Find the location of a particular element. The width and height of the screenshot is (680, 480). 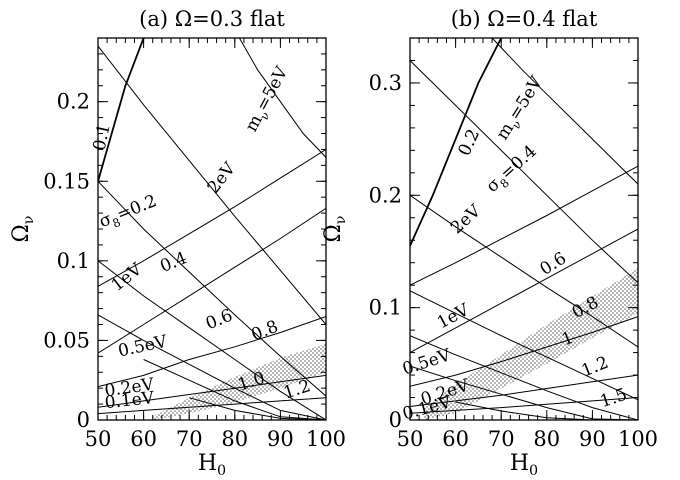

curve-label: 1.5 is located at coordinates (614, 398).